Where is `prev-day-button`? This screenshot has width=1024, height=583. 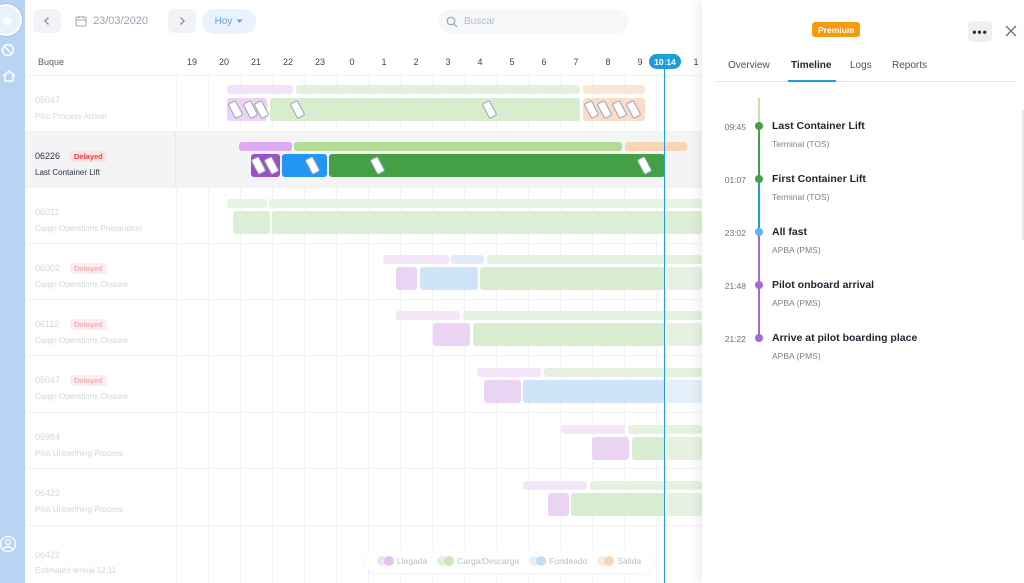
prev-day-button is located at coordinates (47, 21).